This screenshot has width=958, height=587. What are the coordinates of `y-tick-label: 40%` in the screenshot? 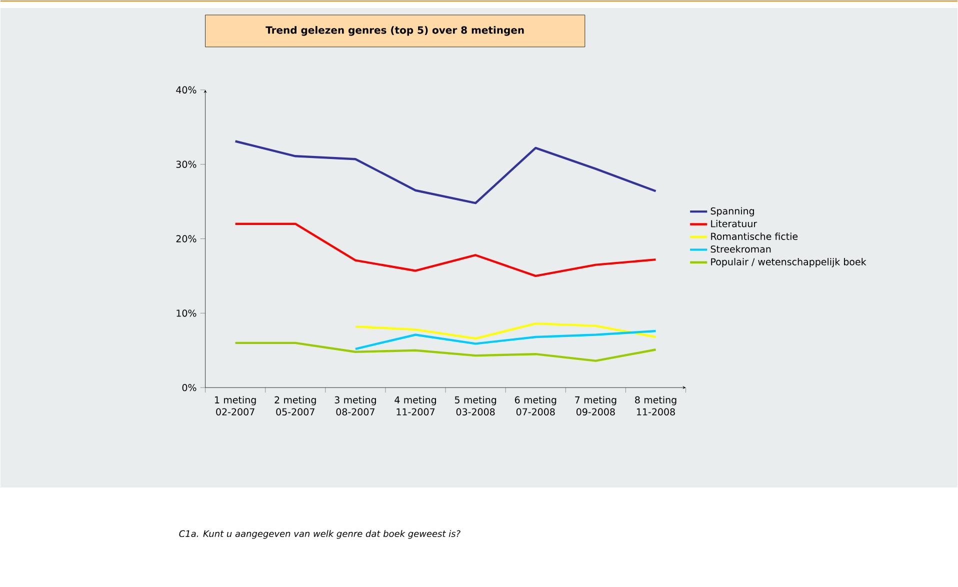 It's located at (186, 90).